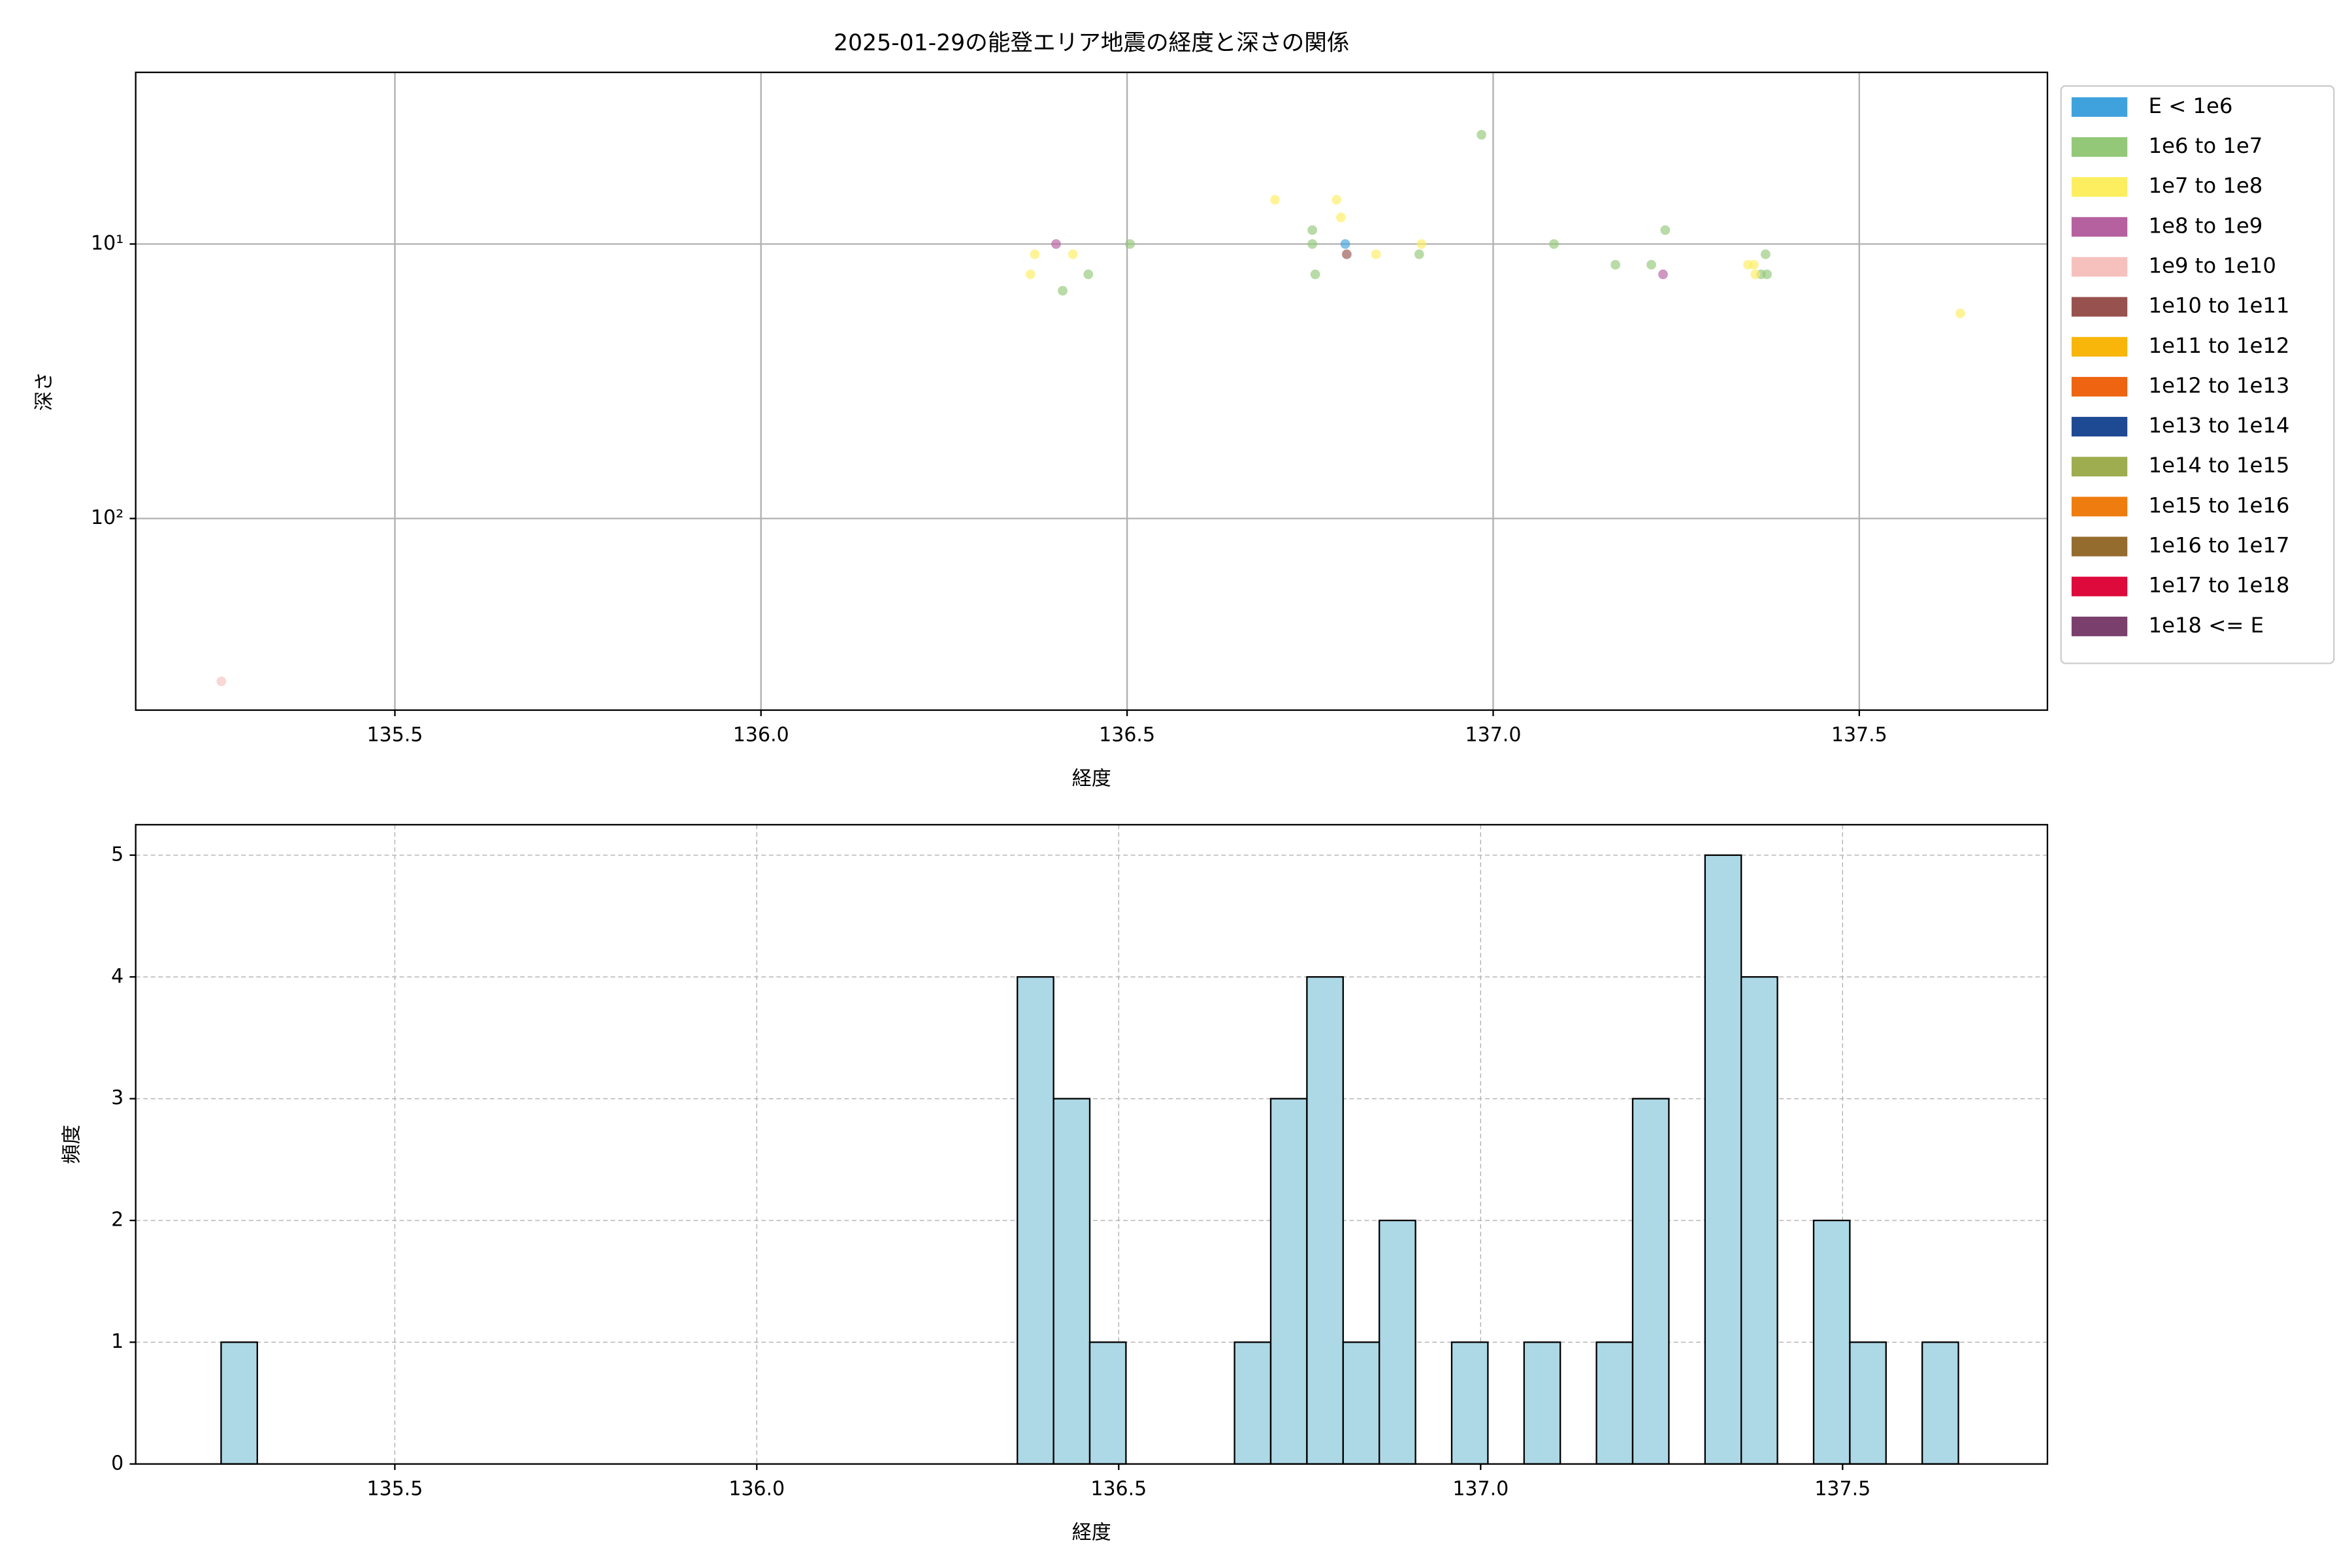 The height and width of the screenshot is (1568, 2352). Describe the element at coordinates (117, 1341) in the screenshot. I see `y-tick-label: 1` at that location.